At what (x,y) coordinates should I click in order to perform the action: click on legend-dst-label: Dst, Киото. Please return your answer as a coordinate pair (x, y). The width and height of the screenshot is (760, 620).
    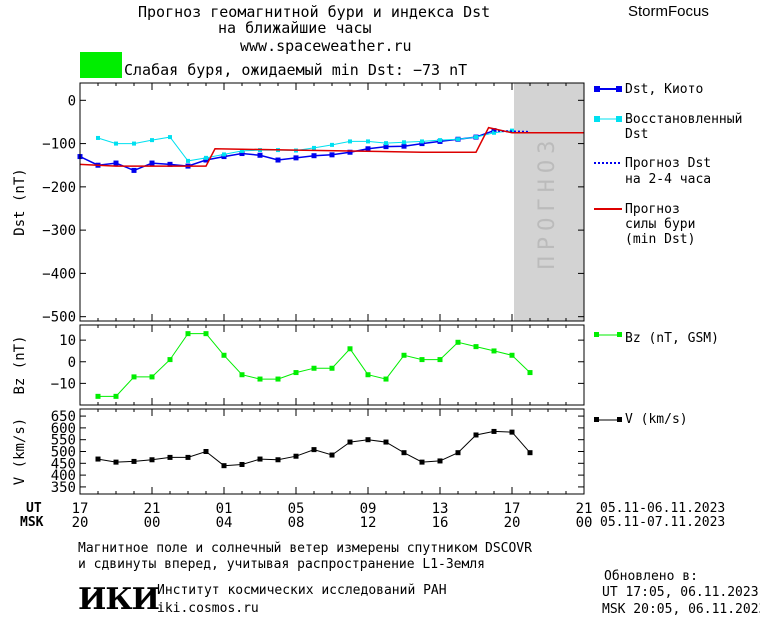
    Looking at the image, I should click on (664, 89).